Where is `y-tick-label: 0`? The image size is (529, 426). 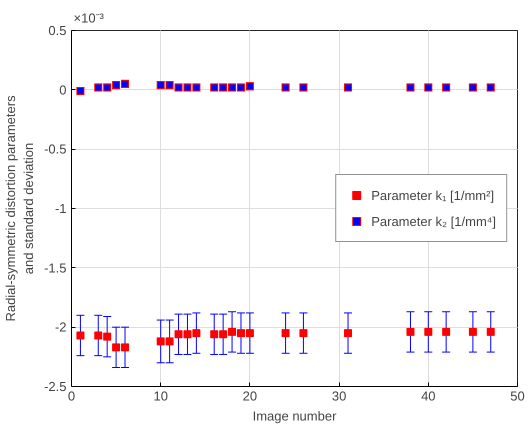
y-tick-label: 0 is located at coordinates (63, 90).